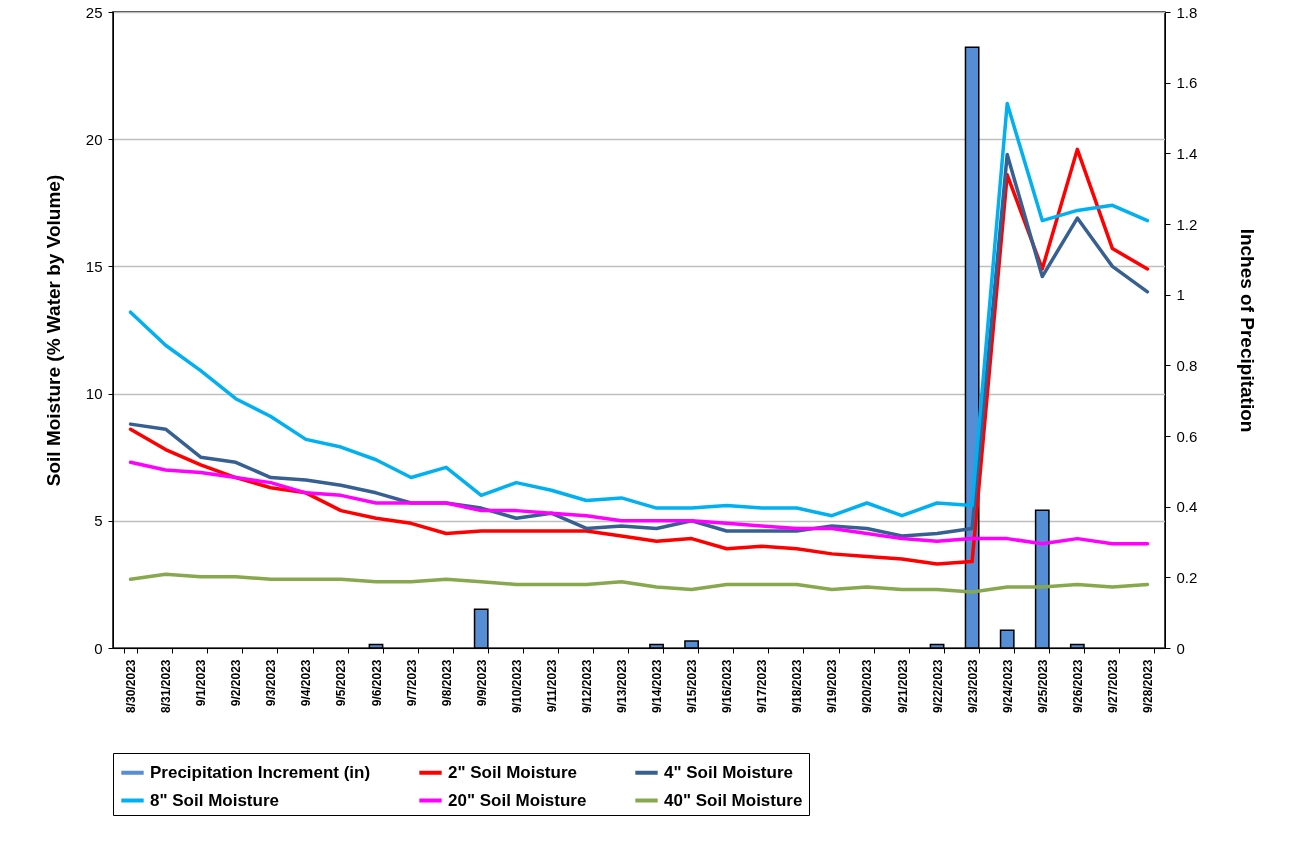 The image size is (1289, 843). I want to click on y2-tick-label: 0.4, so click(1187, 507).